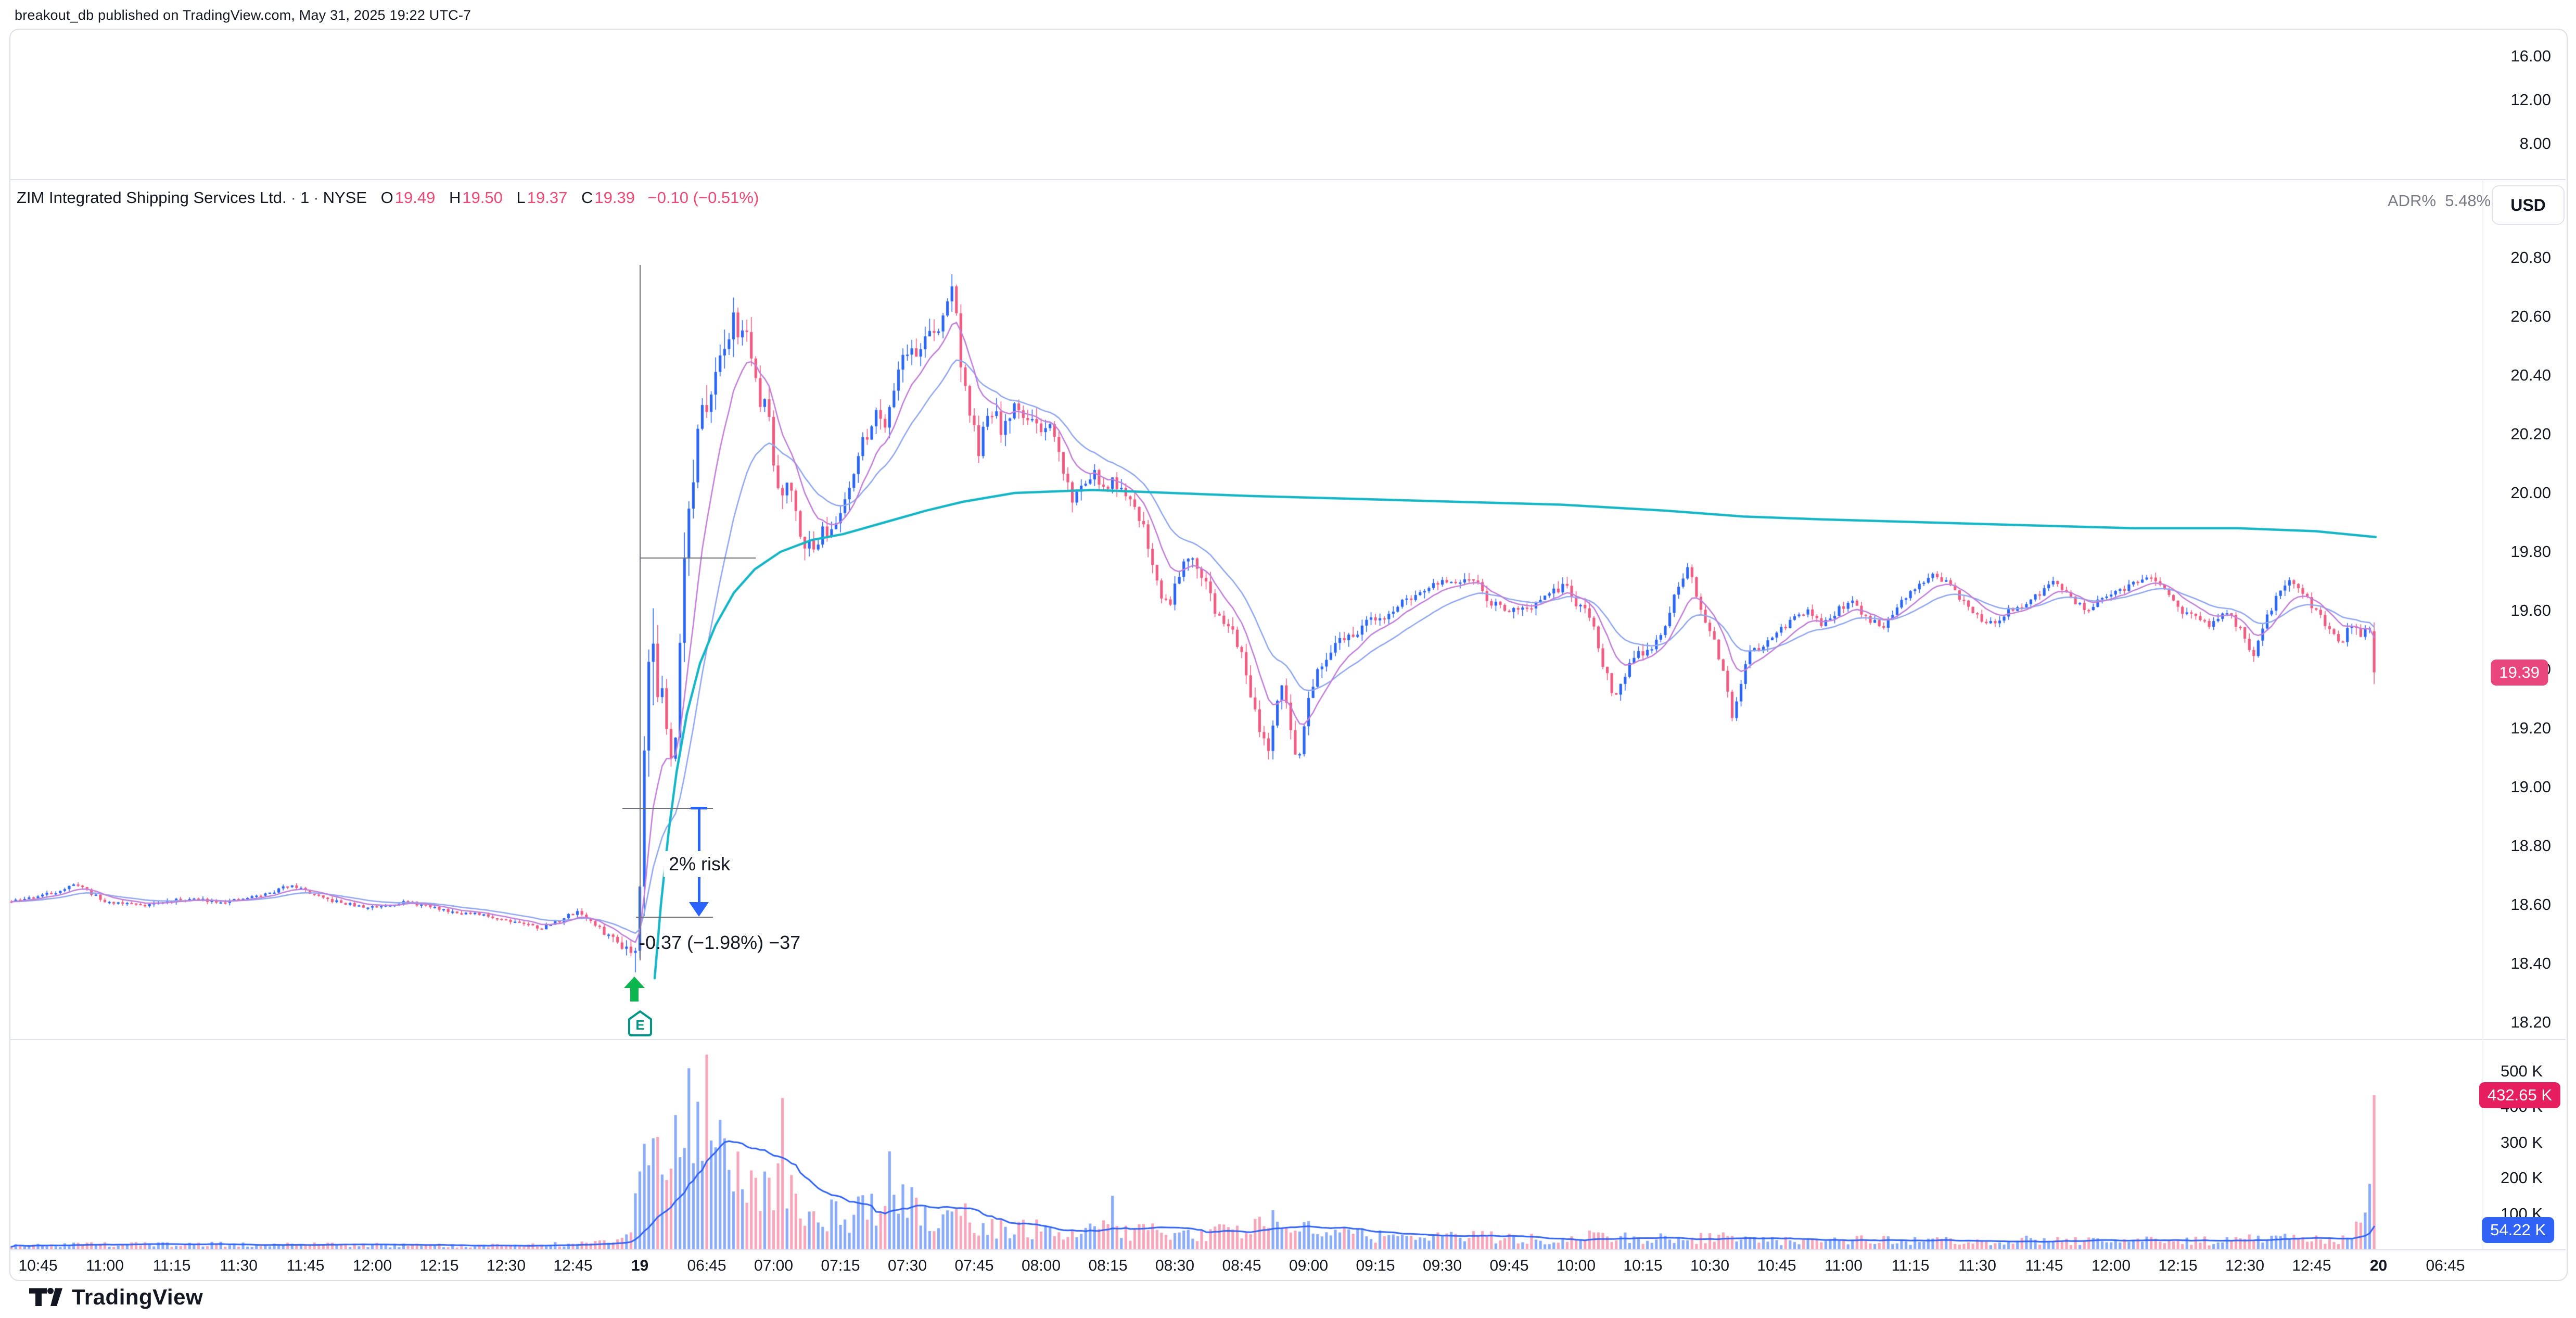  Describe the element at coordinates (634, 991) in the screenshot. I see `buy-arrow-up-icon` at that location.